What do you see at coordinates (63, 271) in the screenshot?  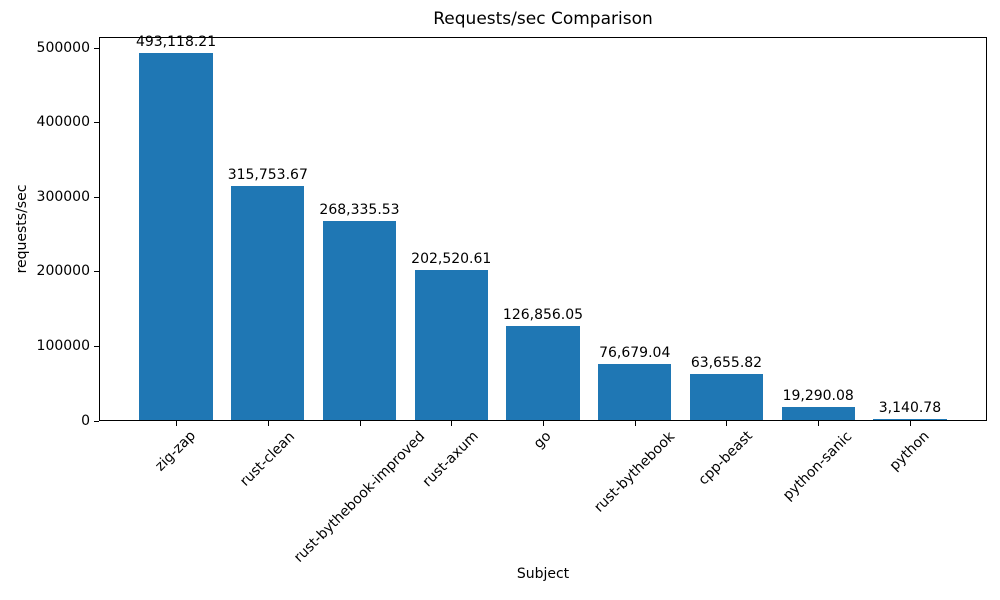 I see `y-tick-label: 200000` at bounding box center [63, 271].